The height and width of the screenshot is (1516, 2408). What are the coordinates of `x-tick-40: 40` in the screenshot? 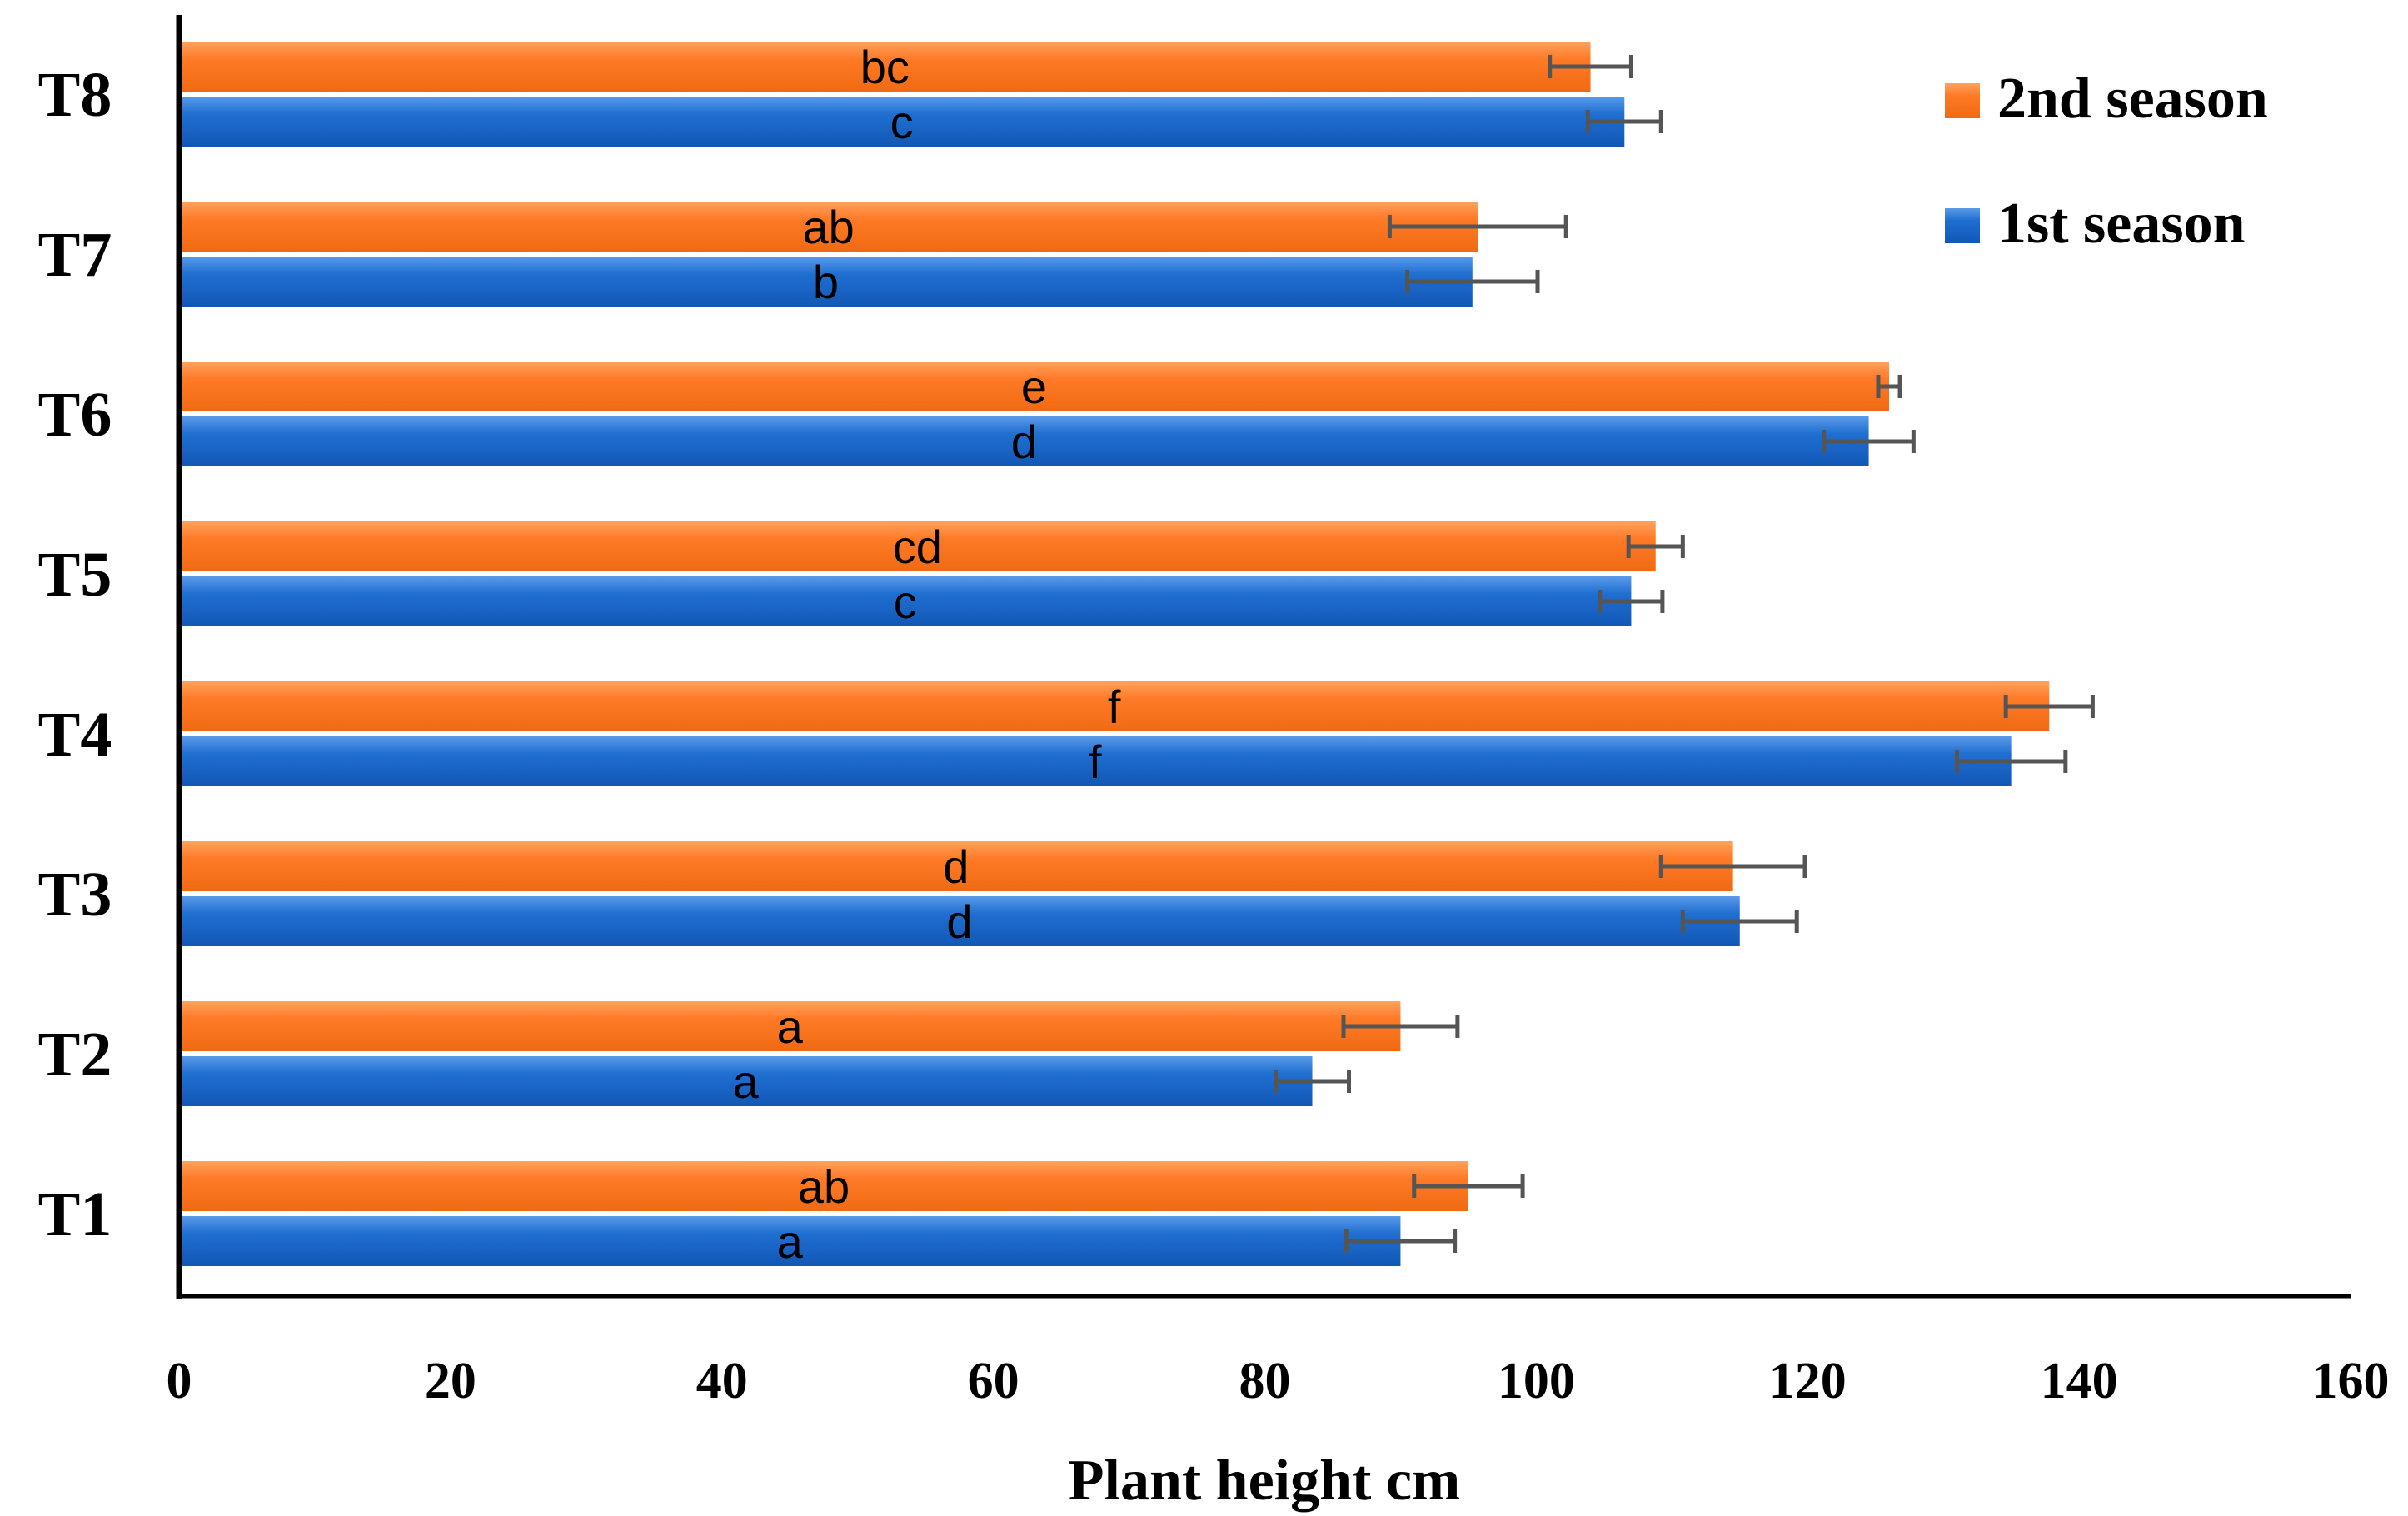 It's located at (722, 1381).